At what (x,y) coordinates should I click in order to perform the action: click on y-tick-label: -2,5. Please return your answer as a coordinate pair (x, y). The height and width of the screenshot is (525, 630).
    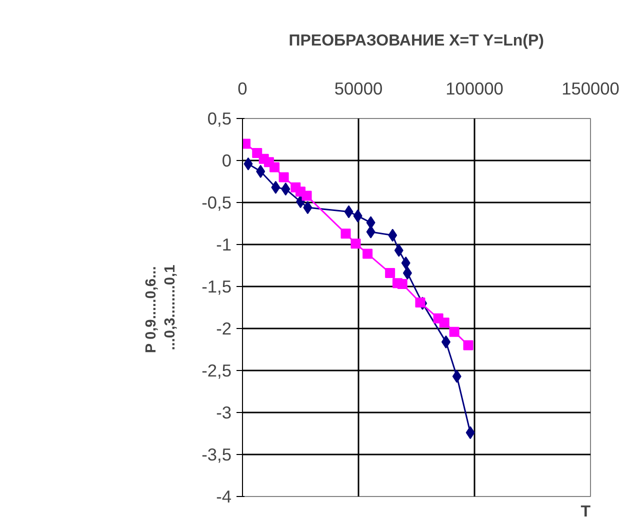
    Looking at the image, I should click on (217, 370).